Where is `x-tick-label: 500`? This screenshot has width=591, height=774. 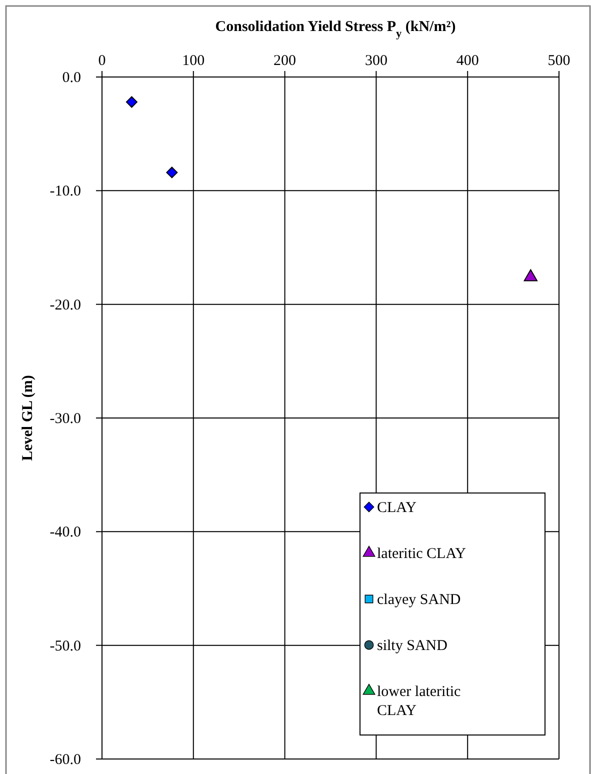 x-tick-label: 500 is located at coordinates (559, 61).